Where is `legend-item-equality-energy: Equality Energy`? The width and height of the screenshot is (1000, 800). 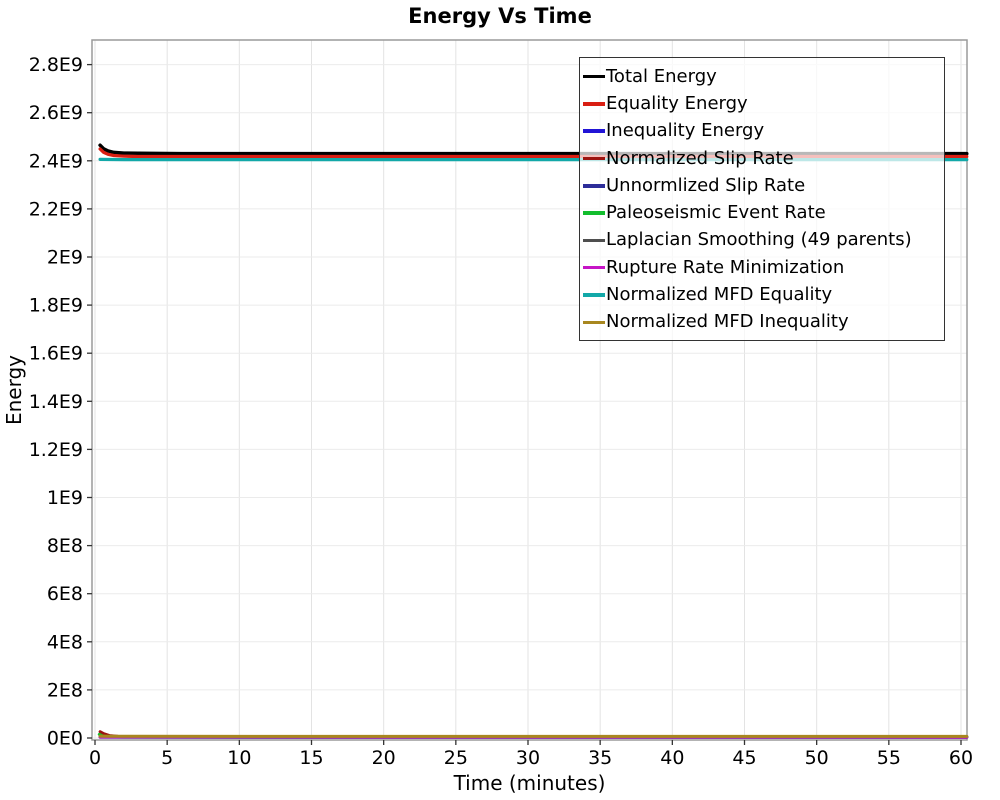
legend-item-equality-energy: Equality Energy is located at coordinates (762, 103).